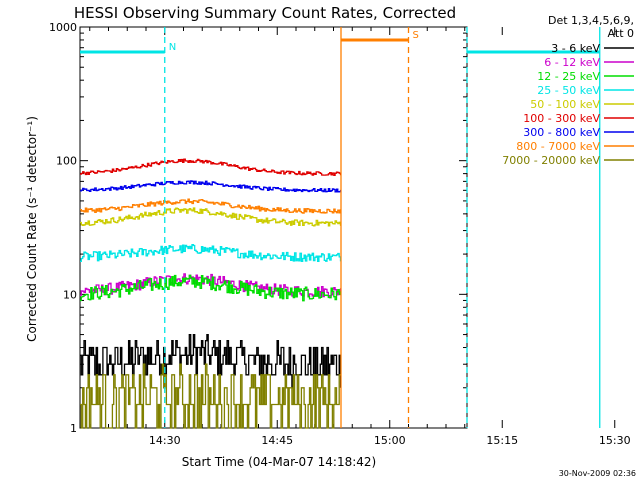 Image resolution: width=640 pixels, height=480 pixels. Describe the element at coordinates (172, 47) in the screenshot. I see `annotation-label: N` at that location.